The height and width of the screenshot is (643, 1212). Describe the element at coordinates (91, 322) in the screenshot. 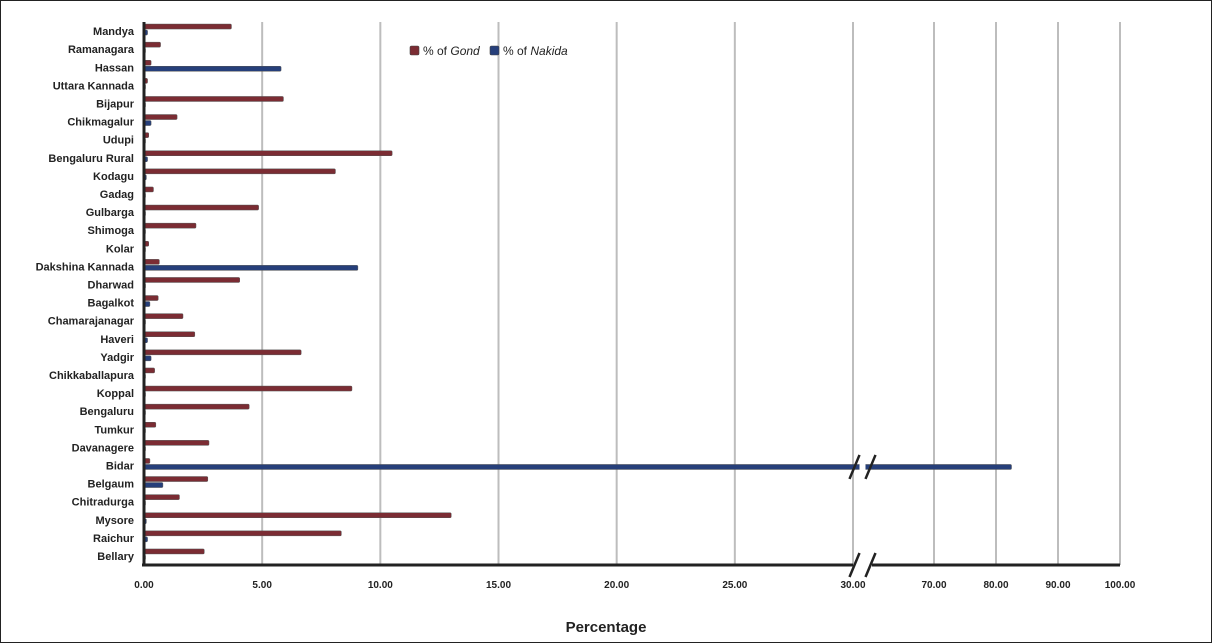

I see `category-label: Chamarajanagar` at that location.